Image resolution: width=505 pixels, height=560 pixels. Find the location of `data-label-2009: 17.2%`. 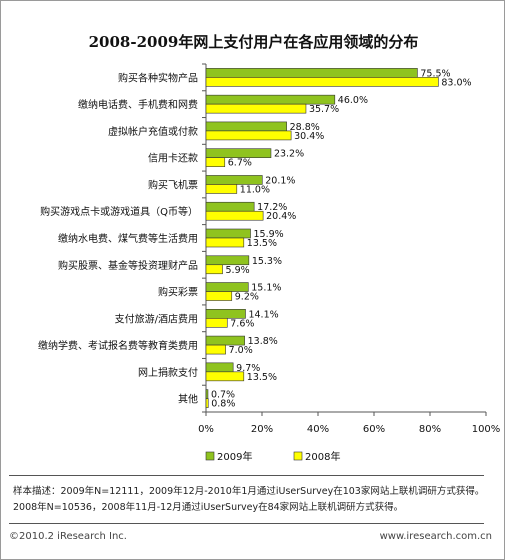

data-label-2009: 17.2% is located at coordinates (272, 207).